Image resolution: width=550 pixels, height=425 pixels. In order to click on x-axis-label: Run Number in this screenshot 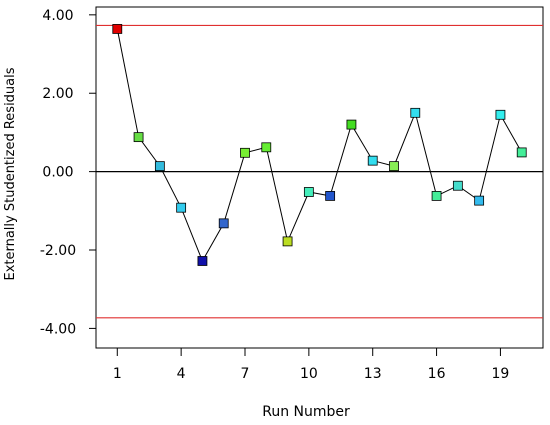, I will do `click(306, 412)`.